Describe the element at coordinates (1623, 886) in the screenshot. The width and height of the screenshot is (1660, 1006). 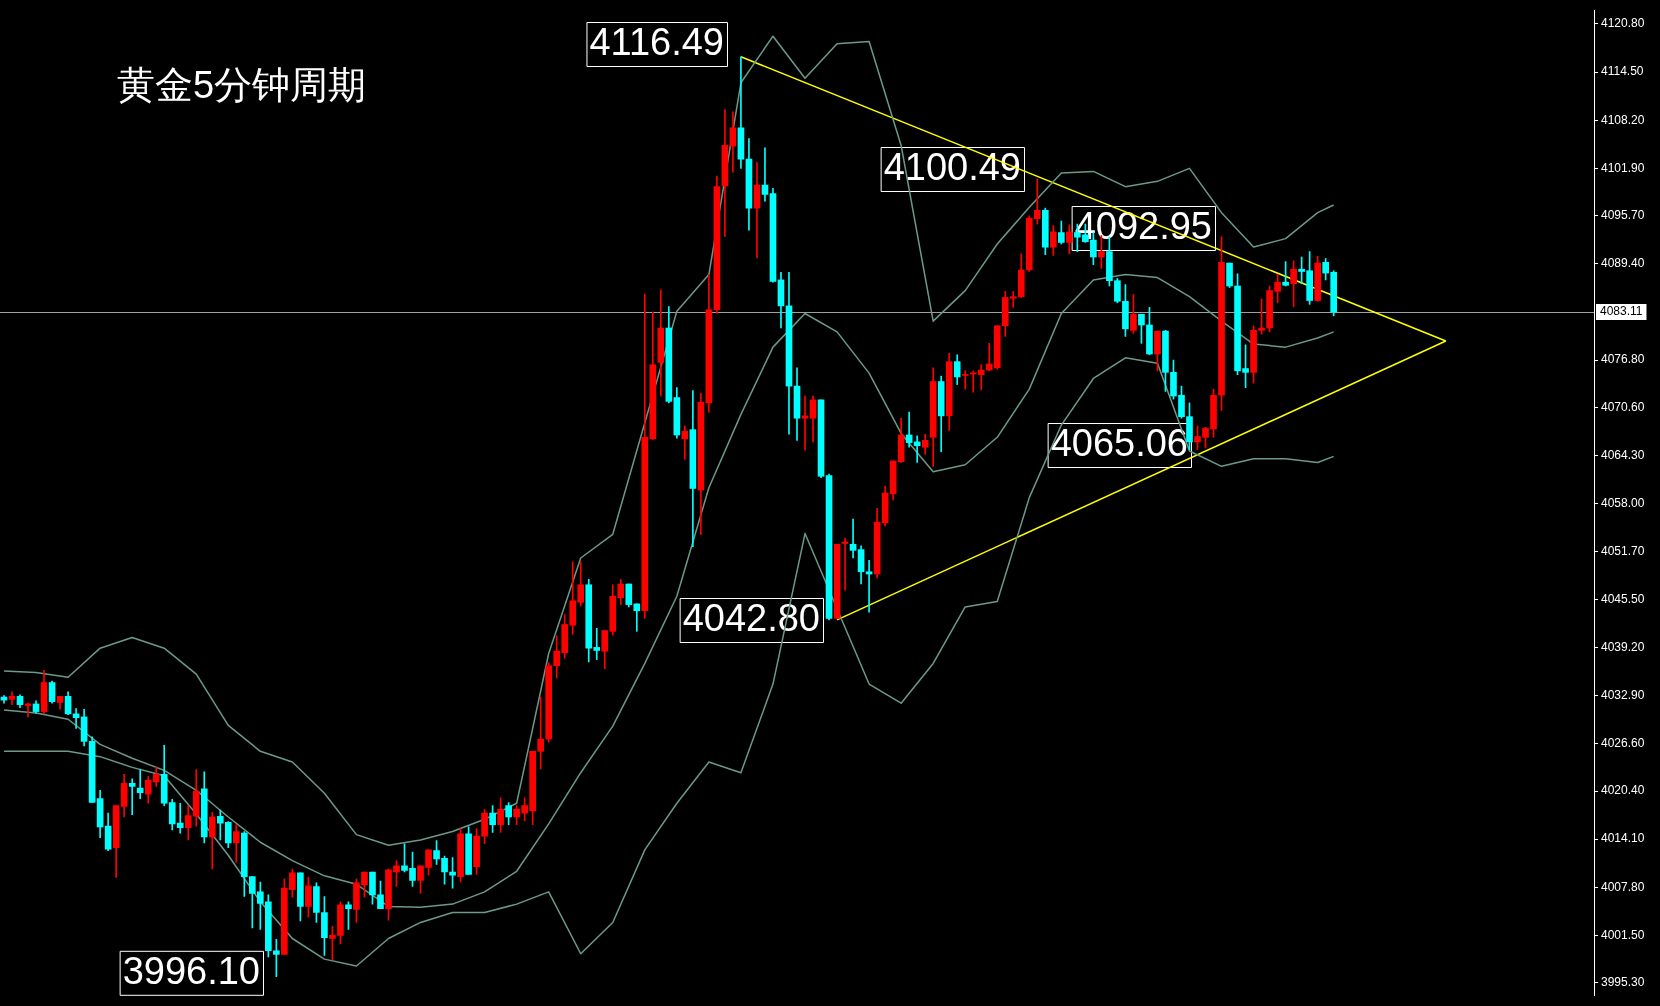
I see `y-tick-label: 4007.80` at that location.